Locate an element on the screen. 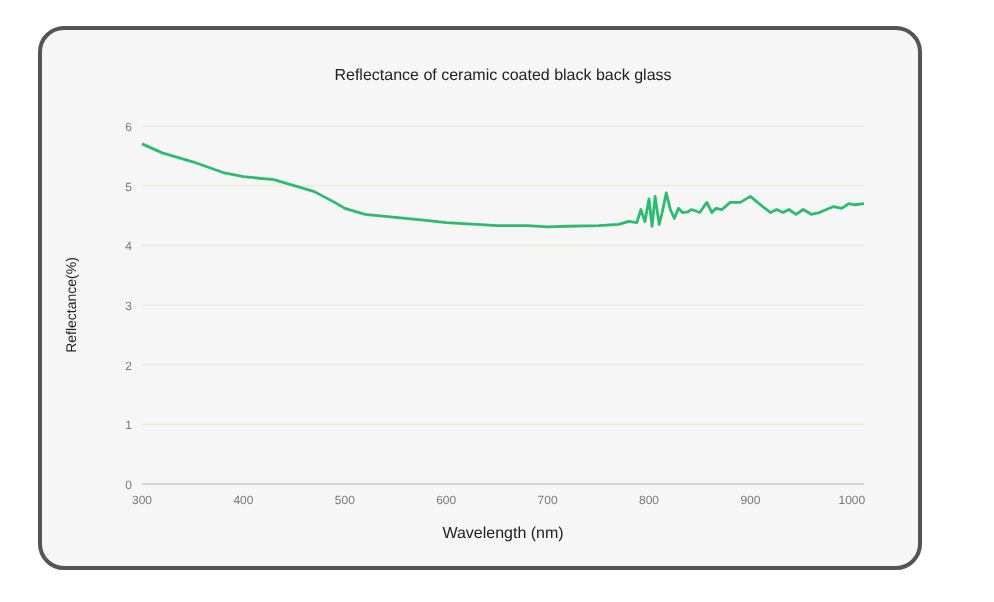 Image resolution: width=994 pixels, height=602 pixels. line-series is located at coordinates (503, 185).